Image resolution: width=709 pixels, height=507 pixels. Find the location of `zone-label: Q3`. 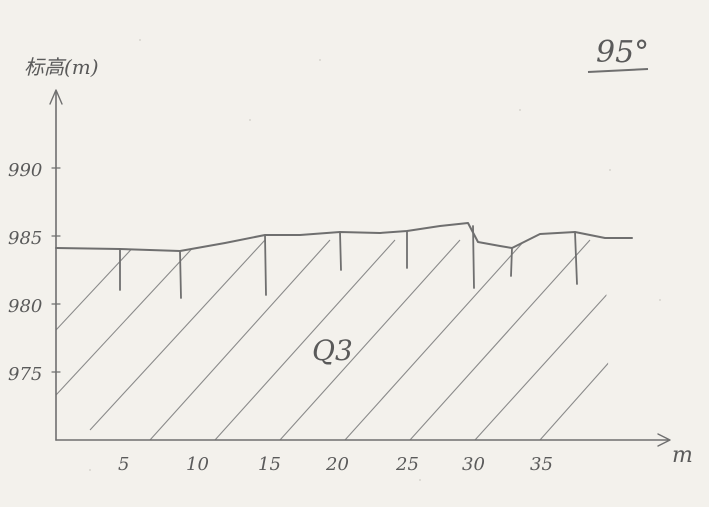

zone-label: Q3 is located at coordinates (332, 350).